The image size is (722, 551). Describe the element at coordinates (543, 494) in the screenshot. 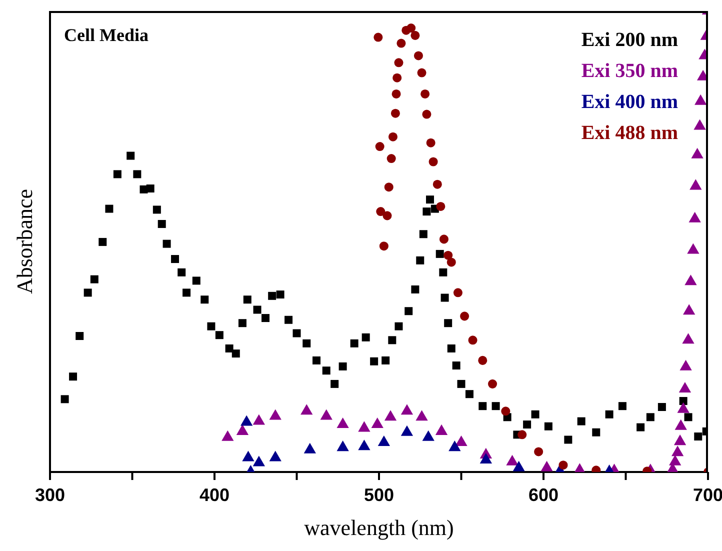

I see `x-tick-label: 600` at that location.